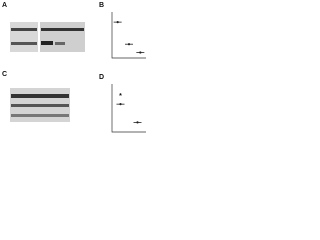  Describe the element at coordinates (101, 5) in the screenshot. I see `panel-label: B` at that location.